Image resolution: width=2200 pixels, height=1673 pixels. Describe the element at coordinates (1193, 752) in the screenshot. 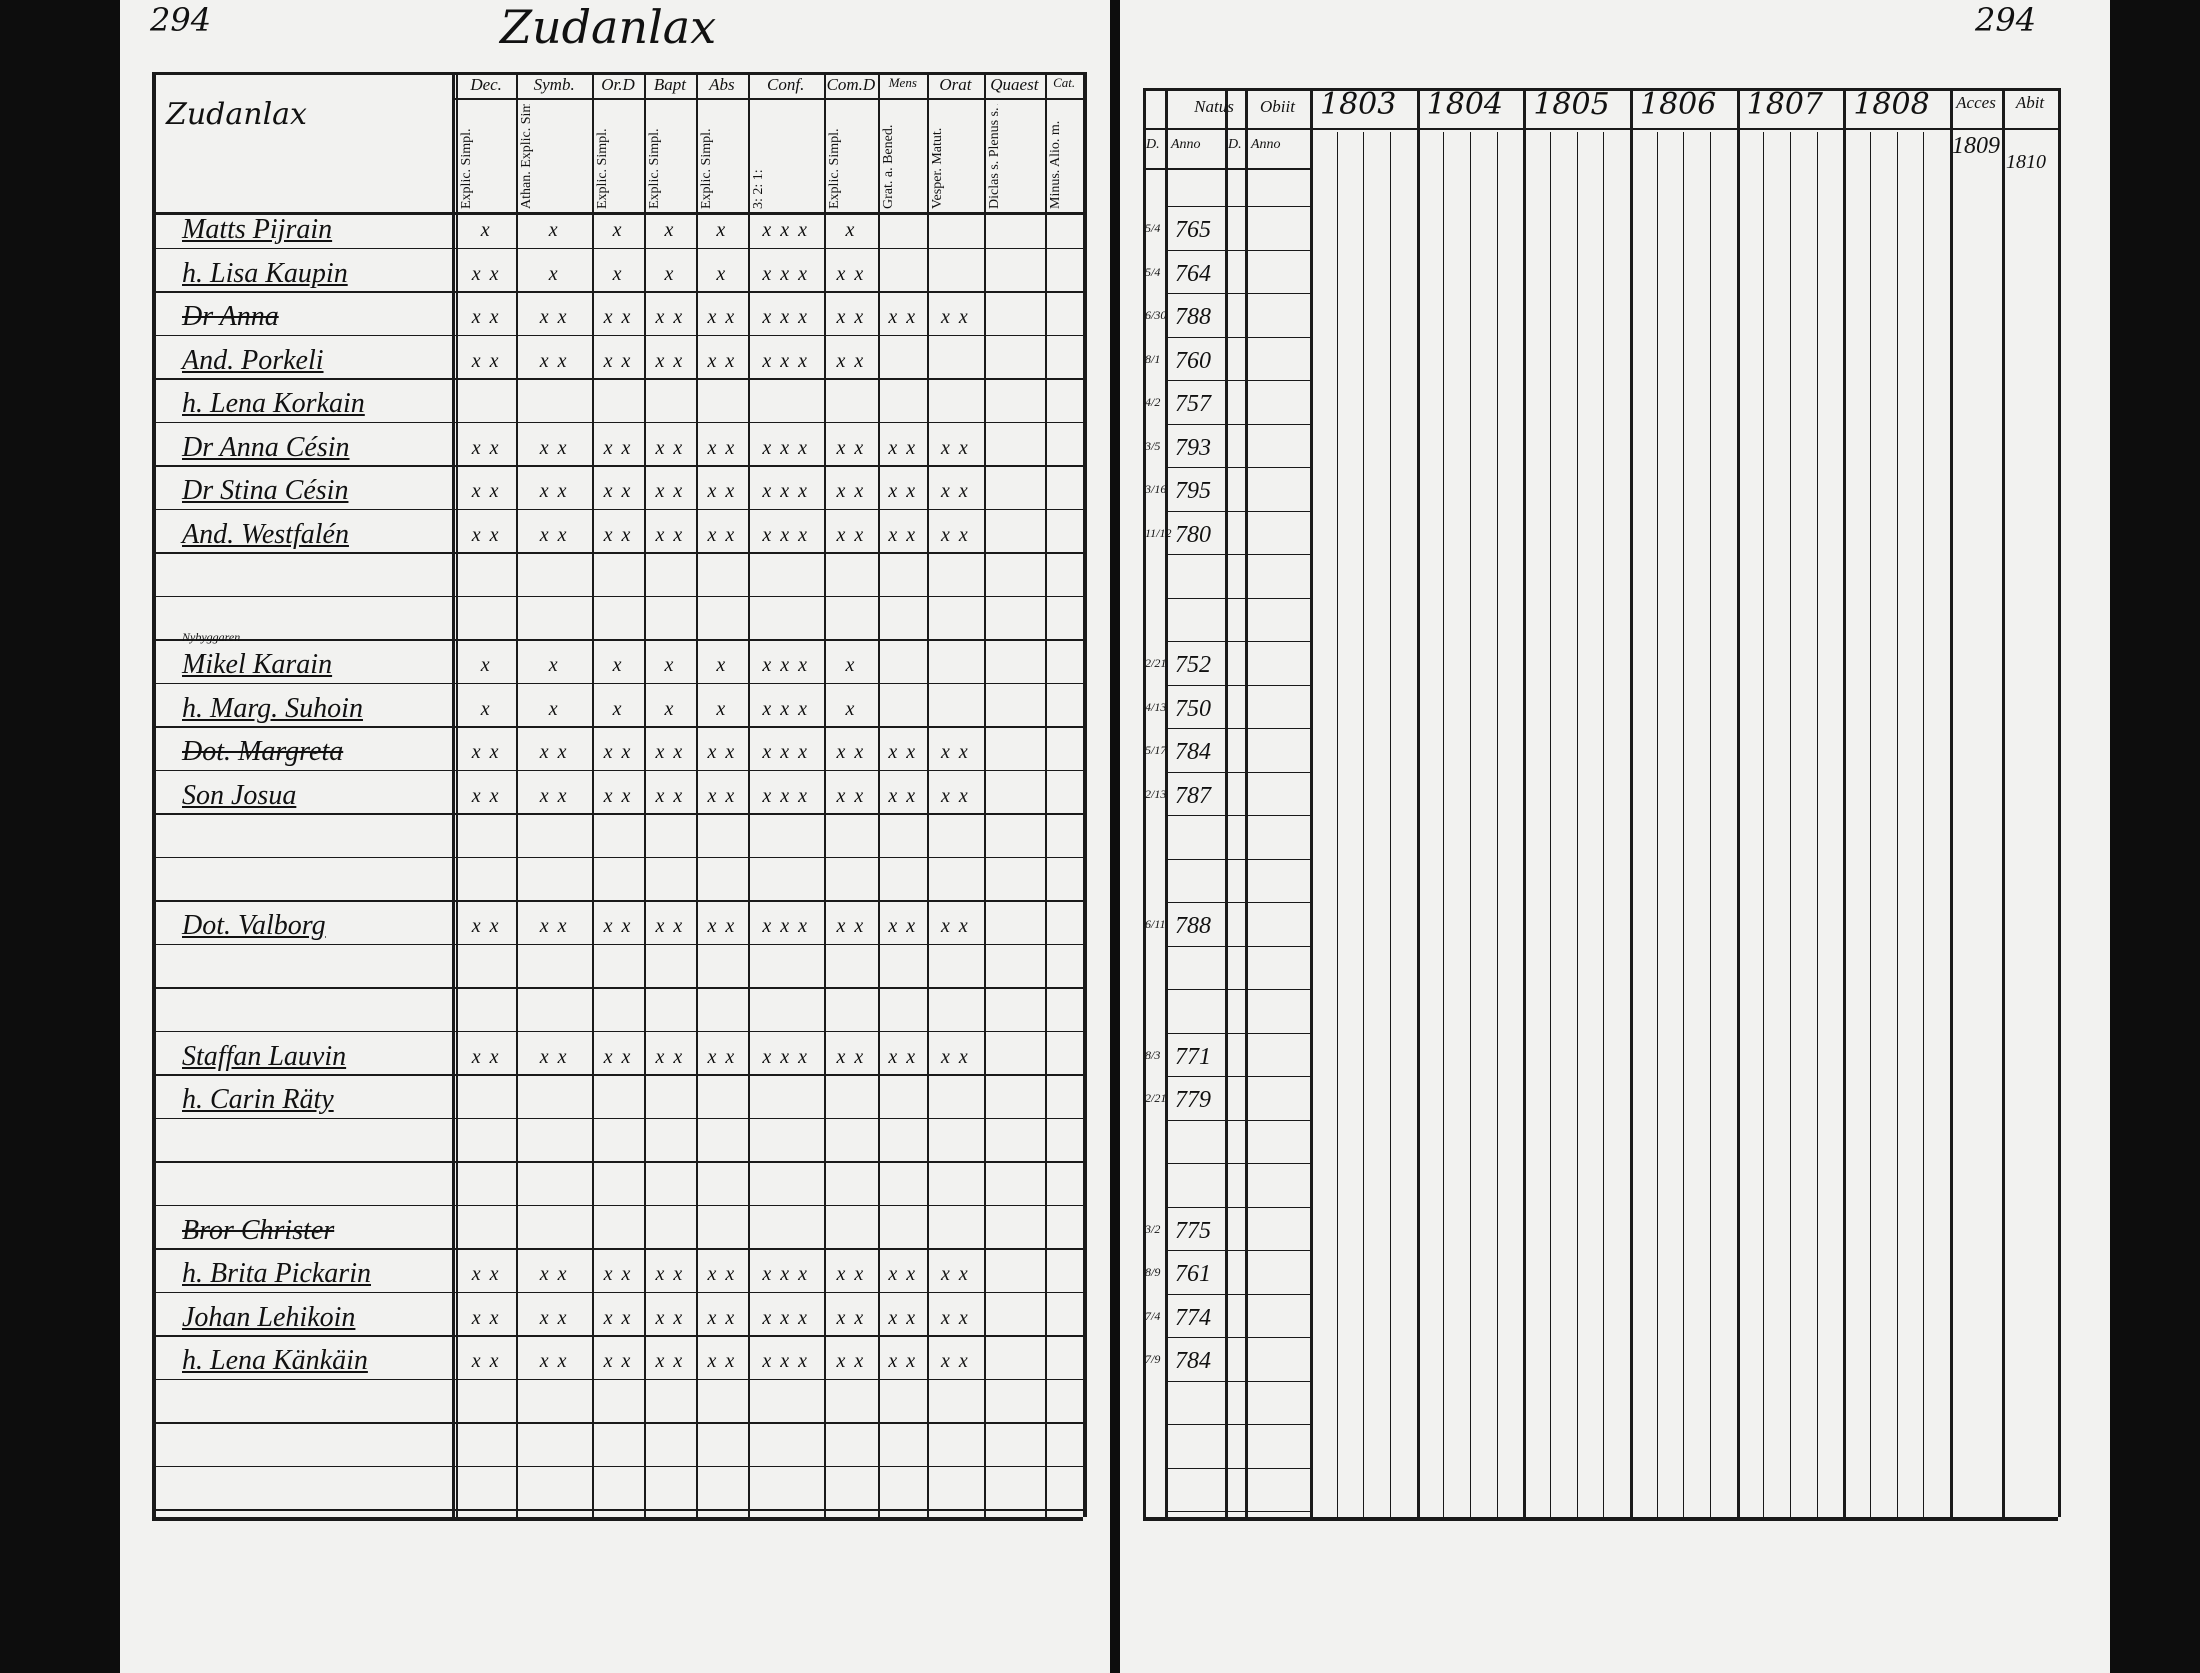

I see `birth-year: 784` at that location.